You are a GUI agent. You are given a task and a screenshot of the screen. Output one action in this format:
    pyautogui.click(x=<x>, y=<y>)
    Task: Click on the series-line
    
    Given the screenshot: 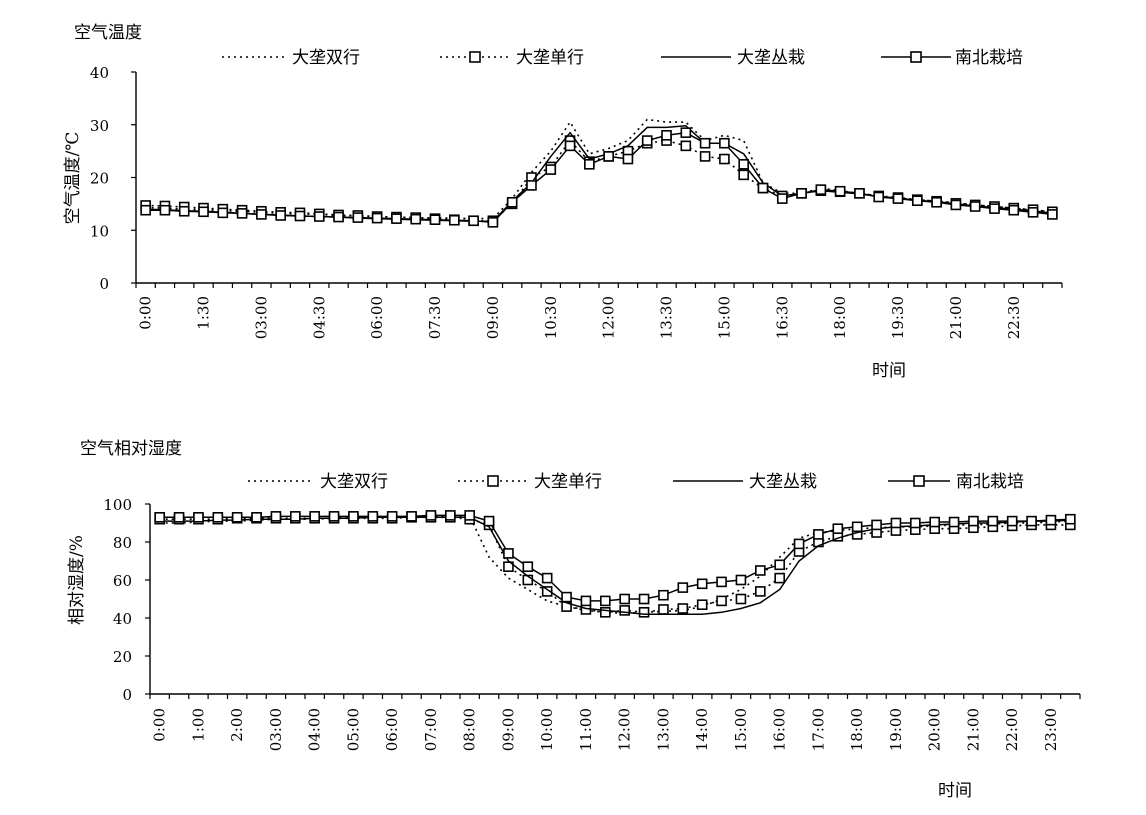 What is the action you would take?
    pyautogui.click(x=599, y=174)
    